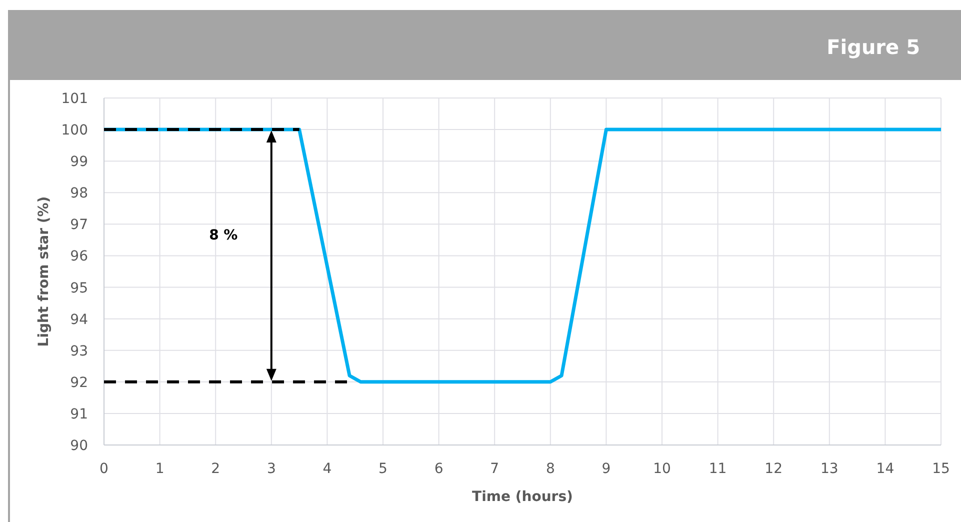 The image size is (961, 522). What do you see at coordinates (215, 469) in the screenshot?
I see `x-tick-label: 2` at bounding box center [215, 469].